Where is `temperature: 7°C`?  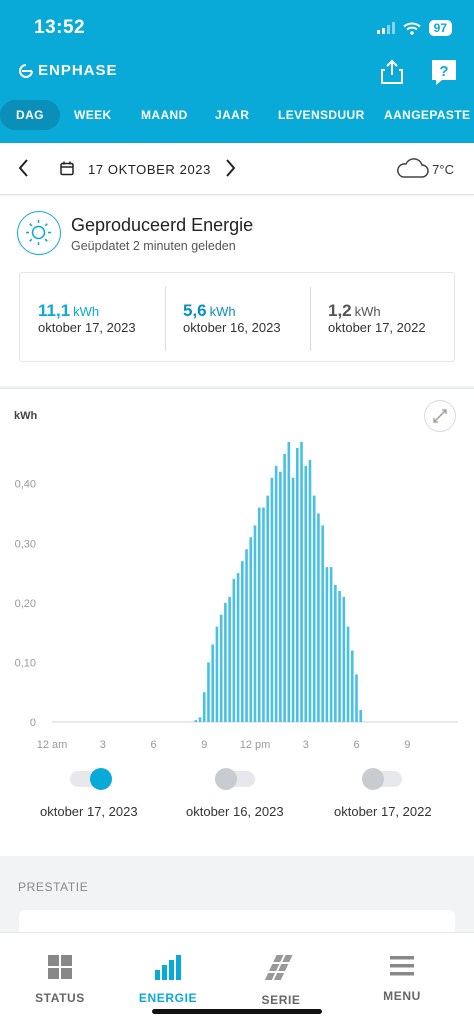 temperature: 7°C is located at coordinates (443, 169).